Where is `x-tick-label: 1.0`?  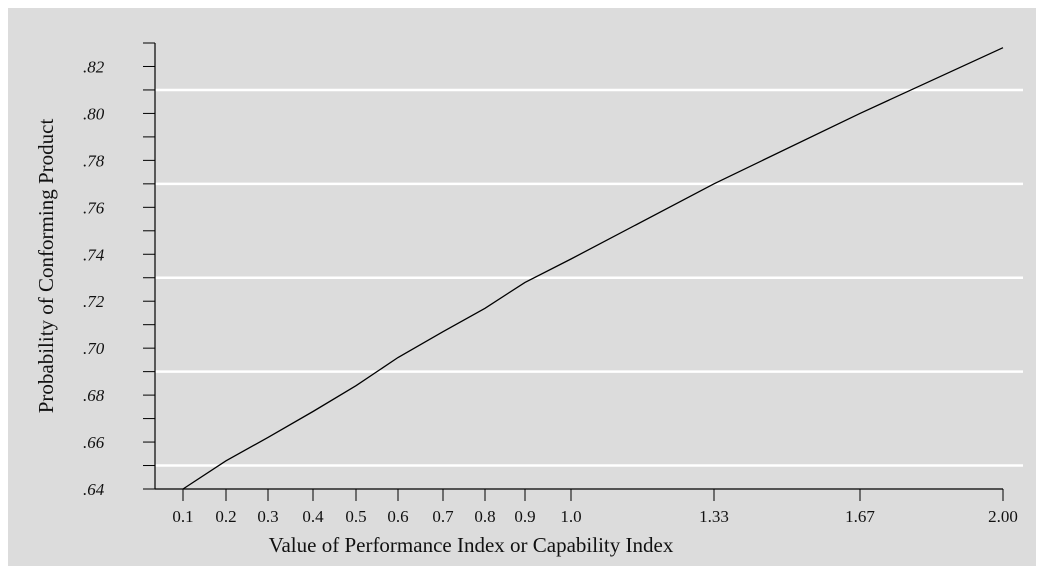
x-tick-label: 1.0 is located at coordinates (570, 516).